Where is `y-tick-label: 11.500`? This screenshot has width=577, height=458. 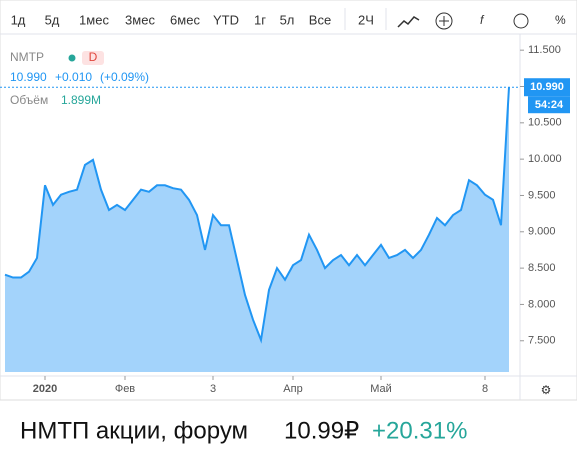
y-tick-label: 11.500 is located at coordinates (544, 50).